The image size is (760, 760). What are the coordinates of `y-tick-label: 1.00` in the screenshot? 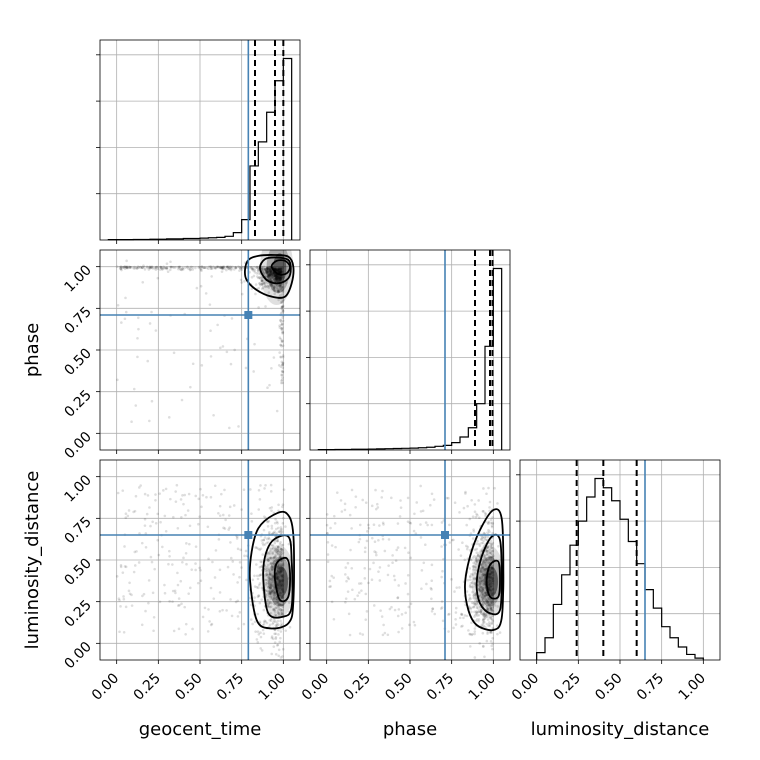 It's located at (77, 278).